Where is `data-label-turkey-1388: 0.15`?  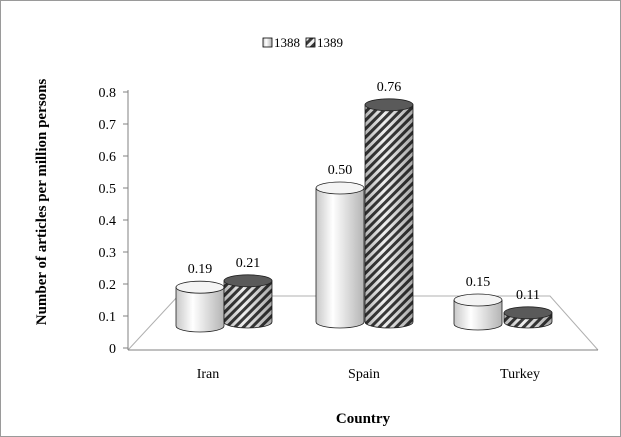 data-label-turkey-1388: 0.15 is located at coordinates (478, 282).